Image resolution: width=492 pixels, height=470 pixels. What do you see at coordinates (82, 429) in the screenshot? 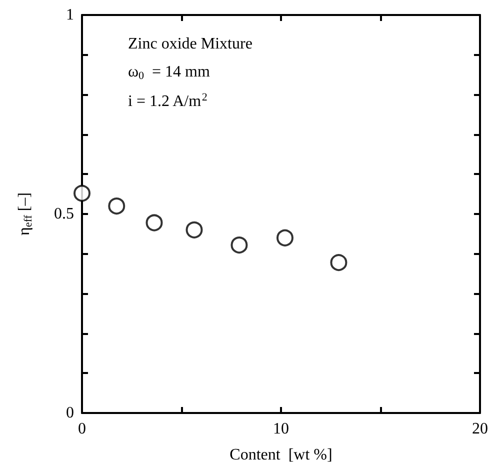
I see `x-tick-label: 0` at bounding box center [82, 429].